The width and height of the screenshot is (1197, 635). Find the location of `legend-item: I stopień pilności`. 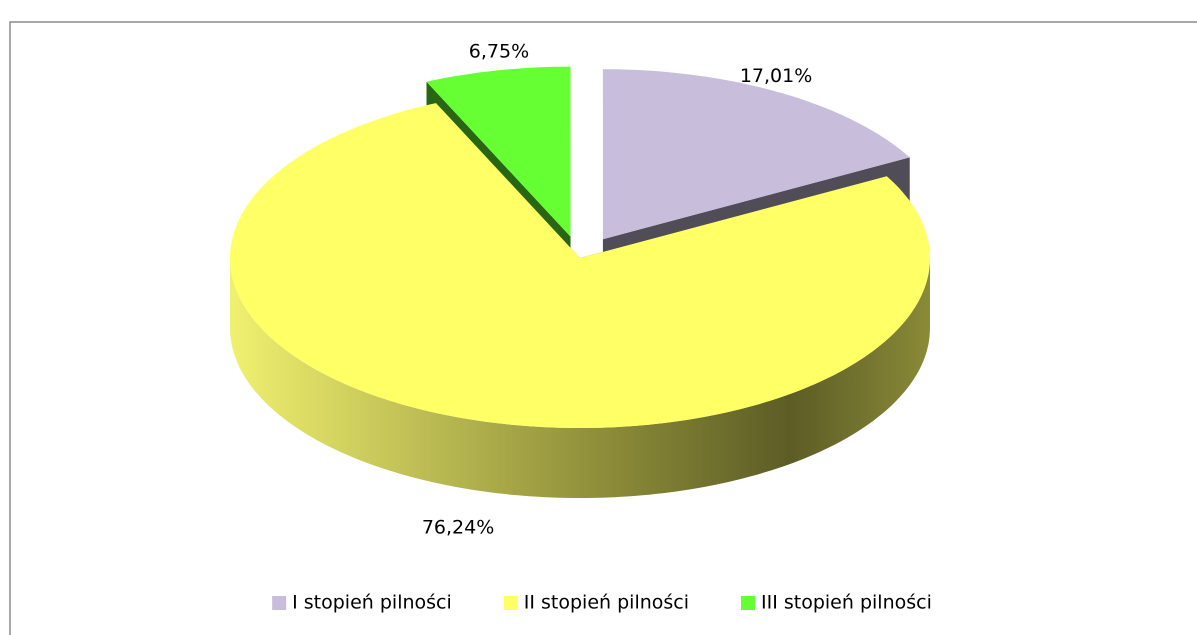

legend-item: I stopień pilności is located at coordinates (362, 603).